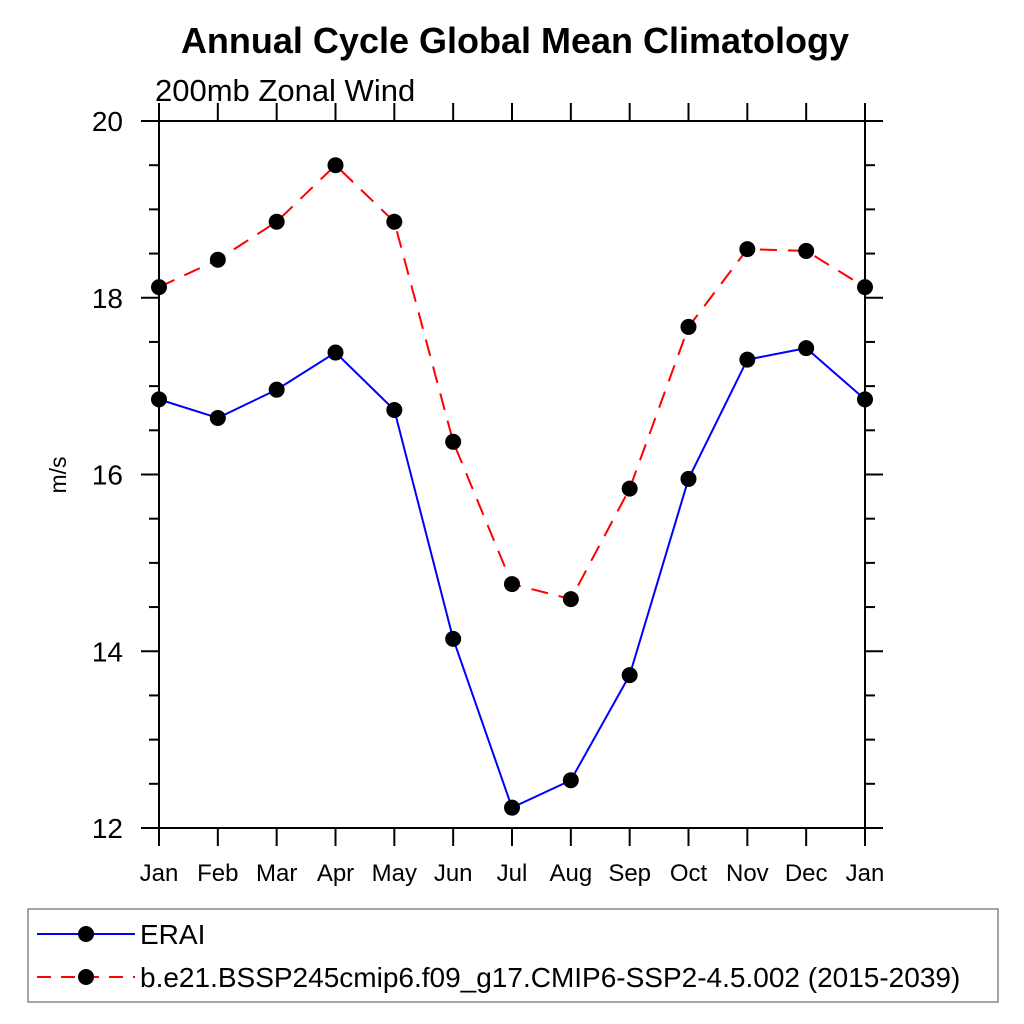 The width and height of the screenshot is (1024, 1024). What do you see at coordinates (629, 873) in the screenshot?
I see `x-tick-label: Sep` at bounding box center [629, 873].